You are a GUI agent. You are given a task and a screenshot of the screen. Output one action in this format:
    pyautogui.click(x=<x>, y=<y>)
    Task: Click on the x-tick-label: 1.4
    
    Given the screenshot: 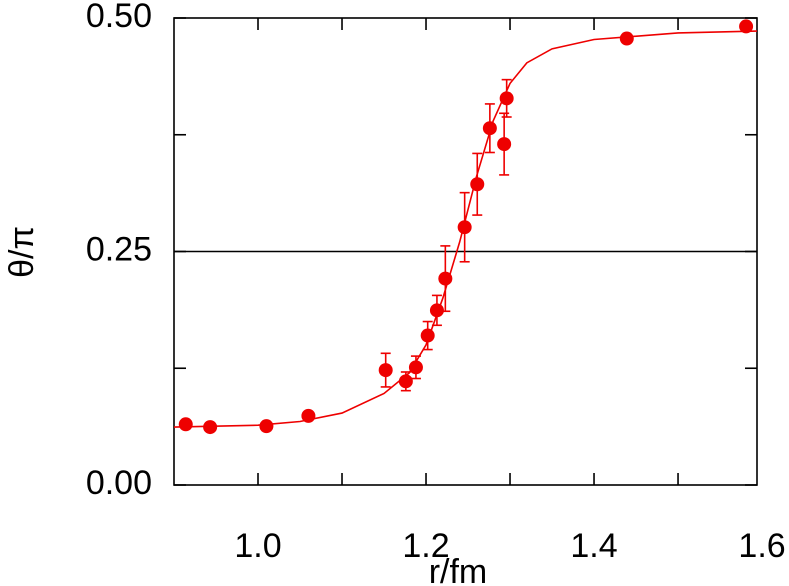 What is the action you would take?
    pyautogui.click(x=593, y=546)
    